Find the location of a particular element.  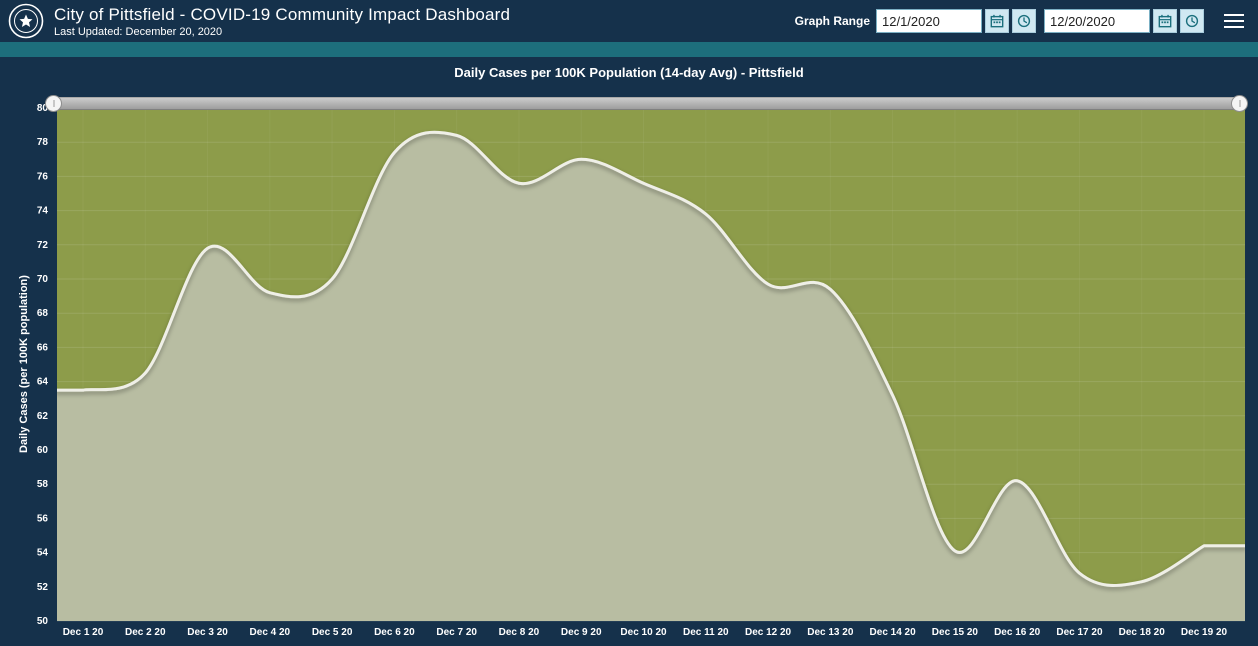

end-date-calendar-button is located at coordinates (1165, 21).